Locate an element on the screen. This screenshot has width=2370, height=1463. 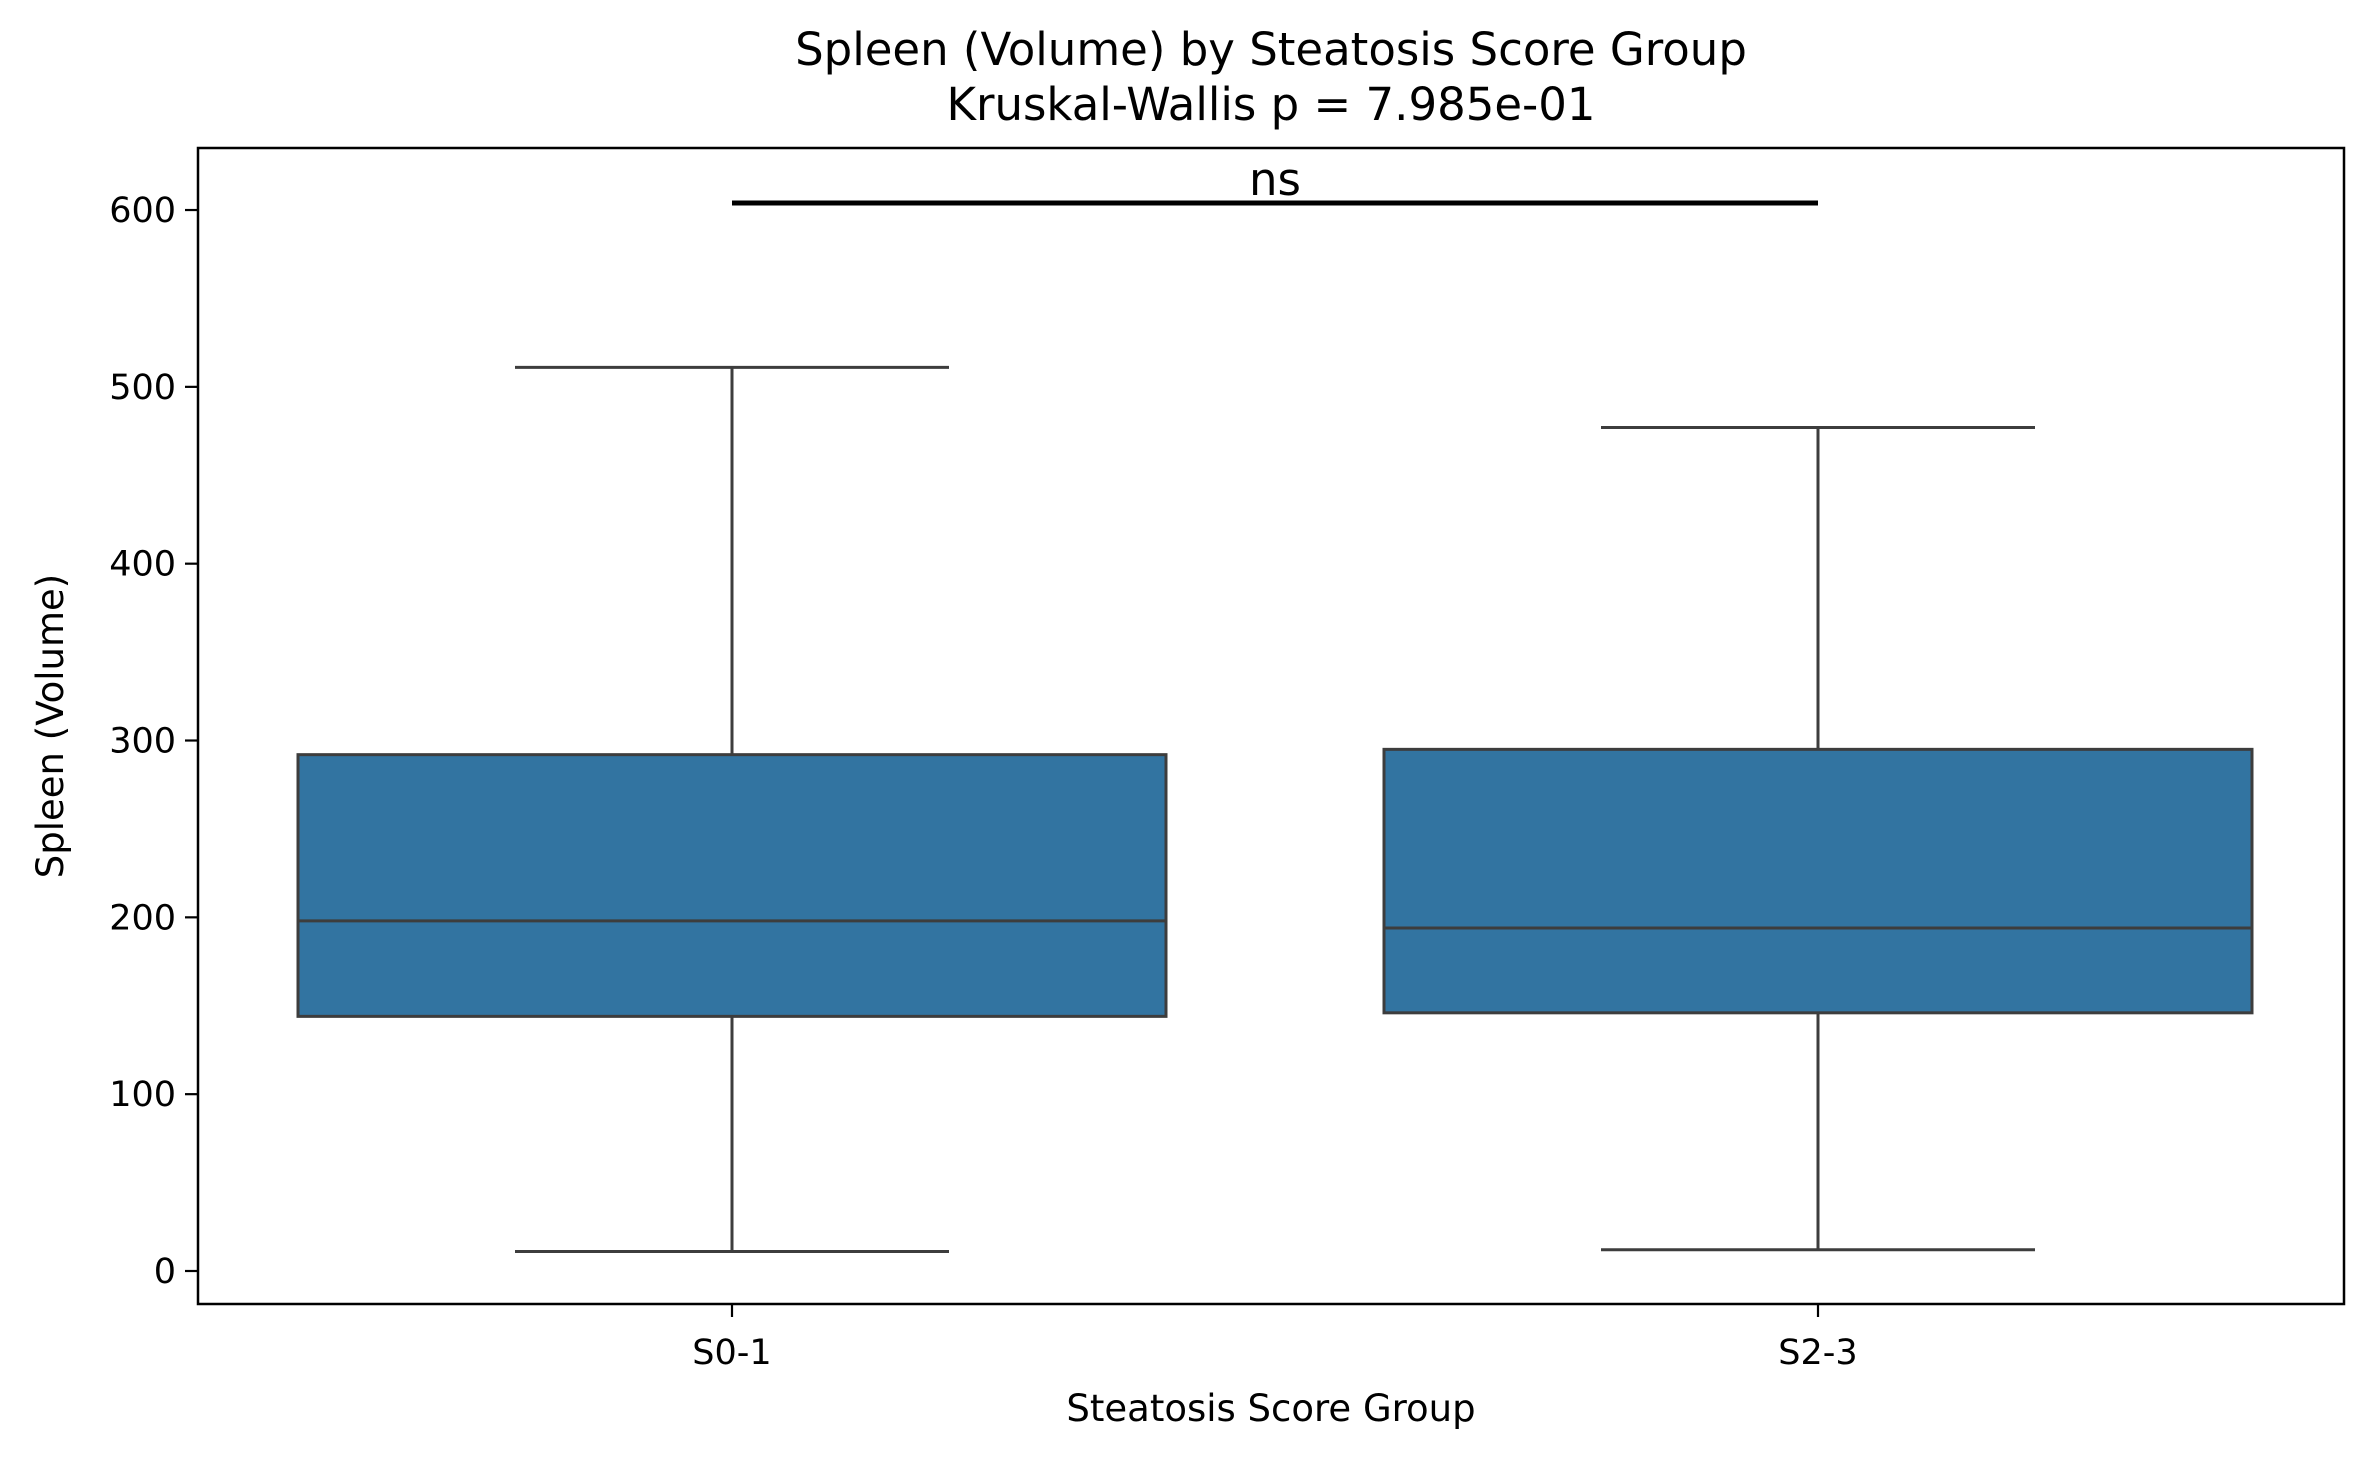
x-tick-label: S2-3 is located at coordinates (1817, 1353).